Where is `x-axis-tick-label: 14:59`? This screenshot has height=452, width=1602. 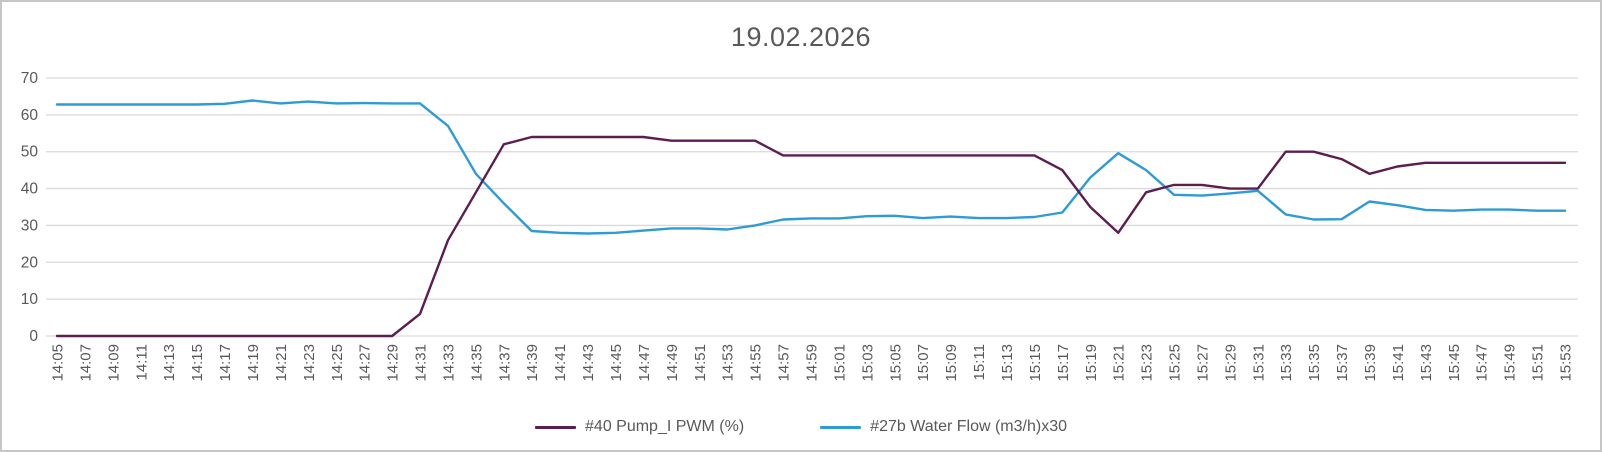
x-axis-tick-label: 14:59 is located at coordinates (812, 363).